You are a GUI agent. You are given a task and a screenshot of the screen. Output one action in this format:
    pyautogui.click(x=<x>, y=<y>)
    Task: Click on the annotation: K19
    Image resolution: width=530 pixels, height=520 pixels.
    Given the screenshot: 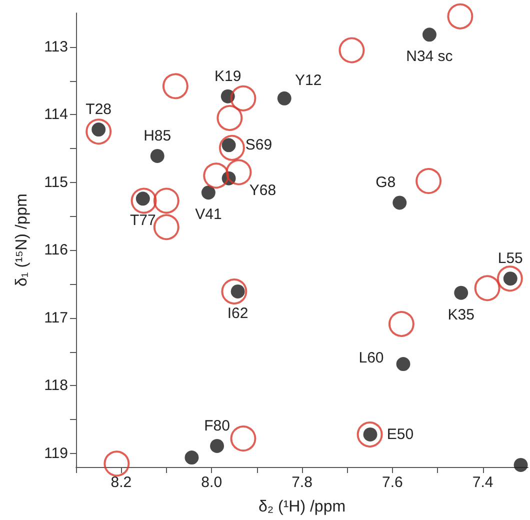 What is the action you would take?
    pyautogui.click(x=228, y=76)
    